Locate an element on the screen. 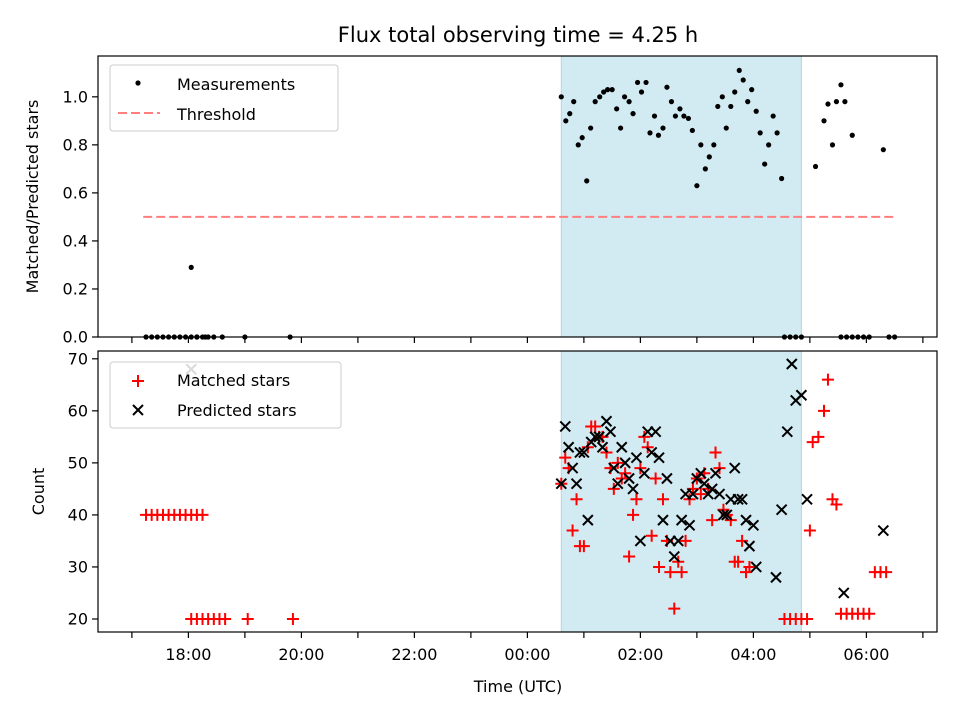 The image size is (960, 720). legend-threshold-label: Threshold is located at coordinates (216, 114).